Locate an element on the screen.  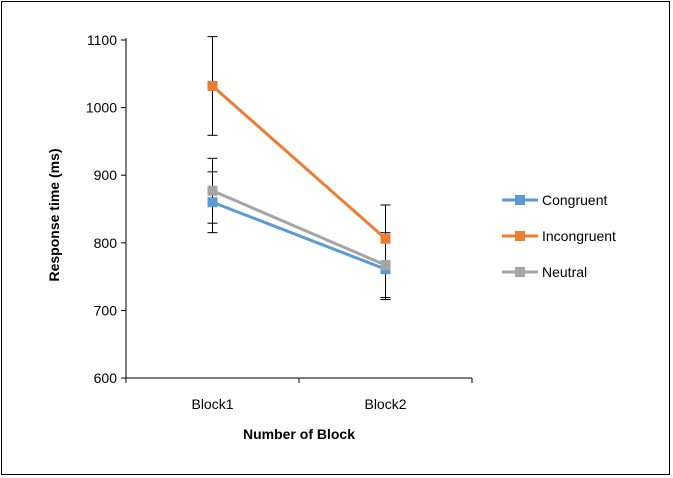
legend-marker-neutral is located at coordinates (520, 272).